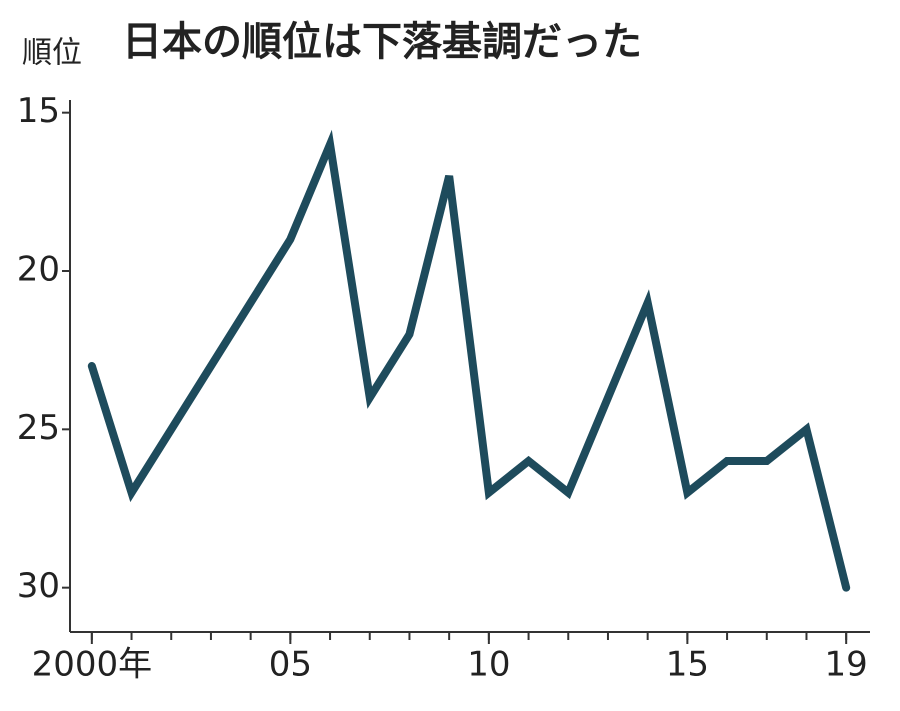 This screenshot has width=900, height=711. I want to click on x-tick-label: 10, so click(488, 665).